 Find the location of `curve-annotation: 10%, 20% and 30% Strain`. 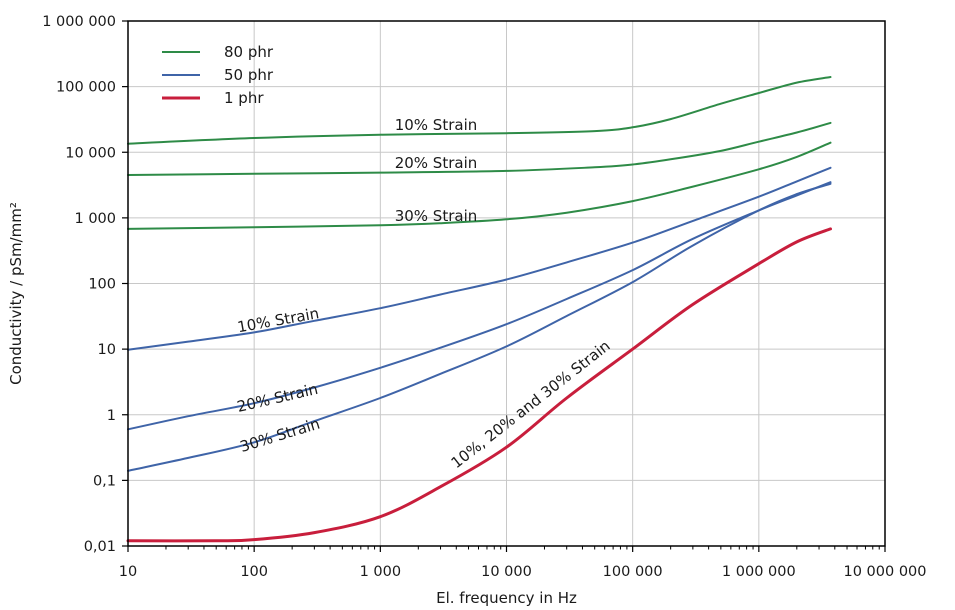

curve-annotation: 10%, 20% and 30% Strain is located at coordinates (531, 404).